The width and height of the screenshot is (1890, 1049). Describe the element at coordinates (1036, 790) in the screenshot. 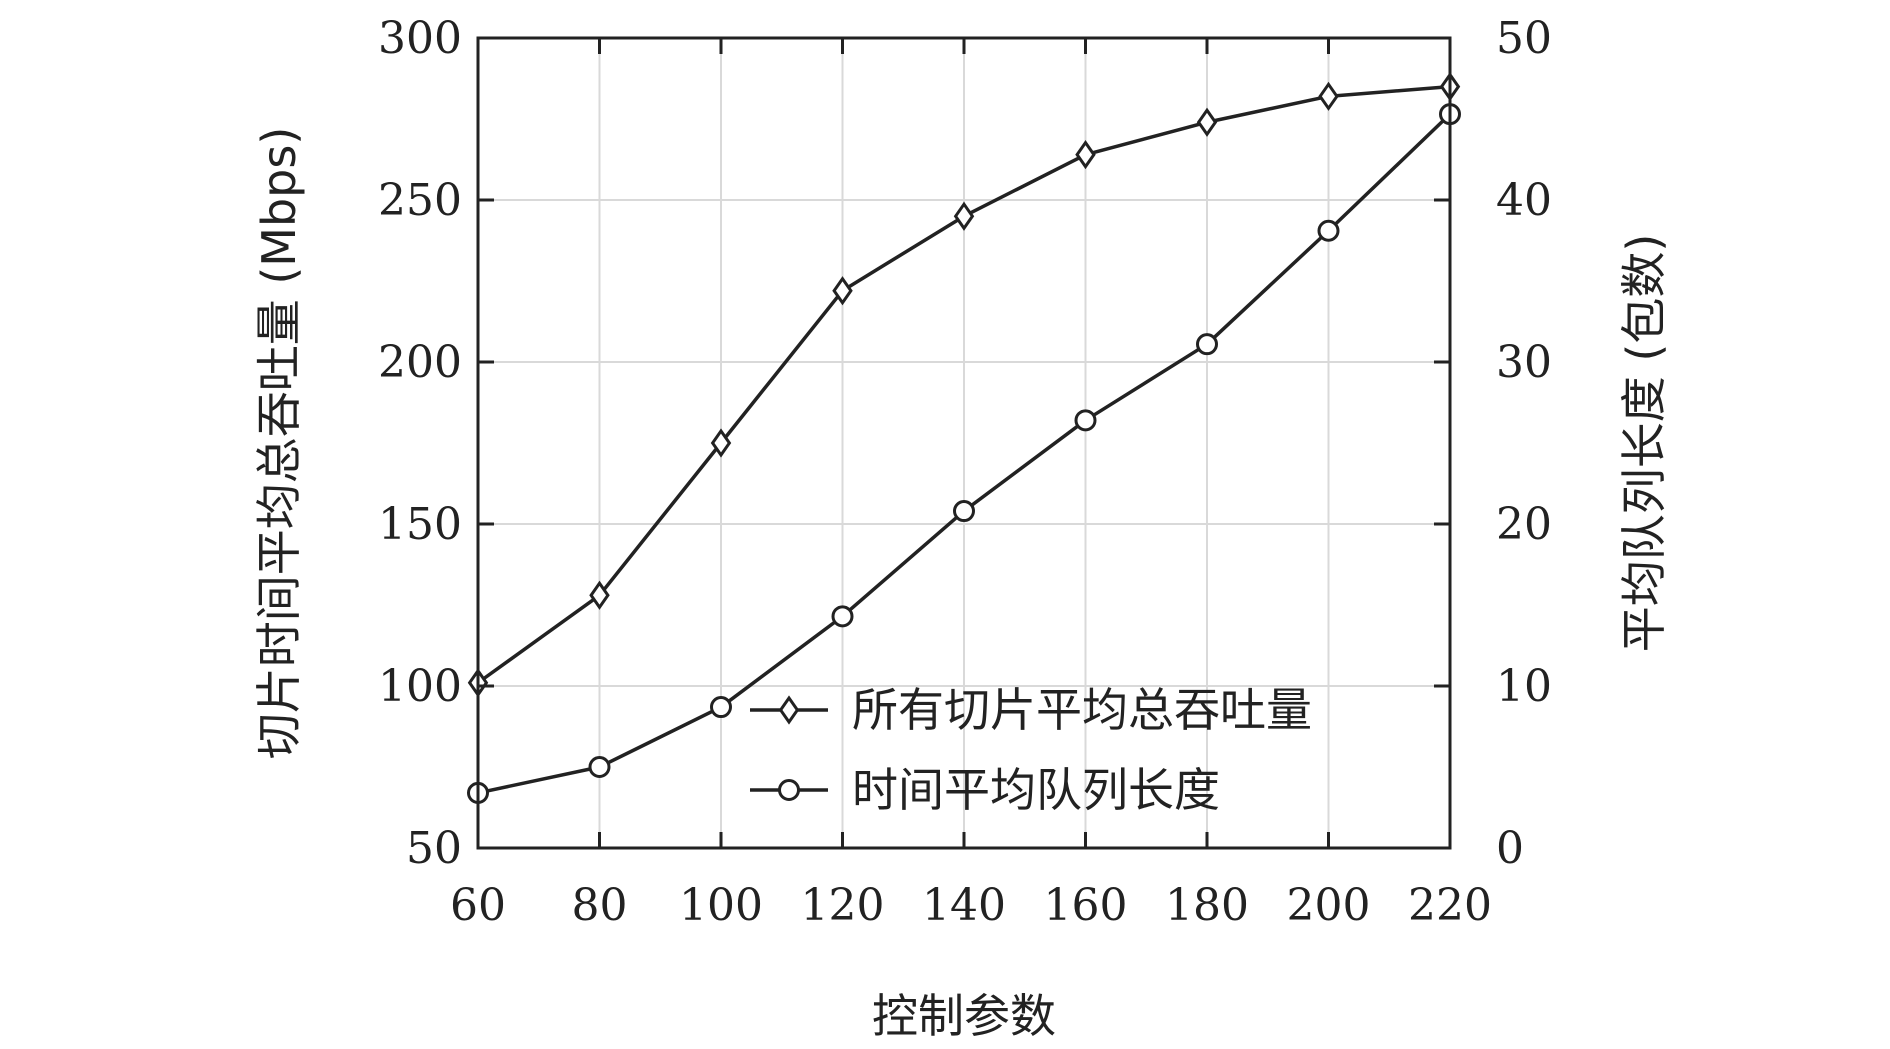

I see `legend-label-queue-length: 时间平均队列长度` at that location.